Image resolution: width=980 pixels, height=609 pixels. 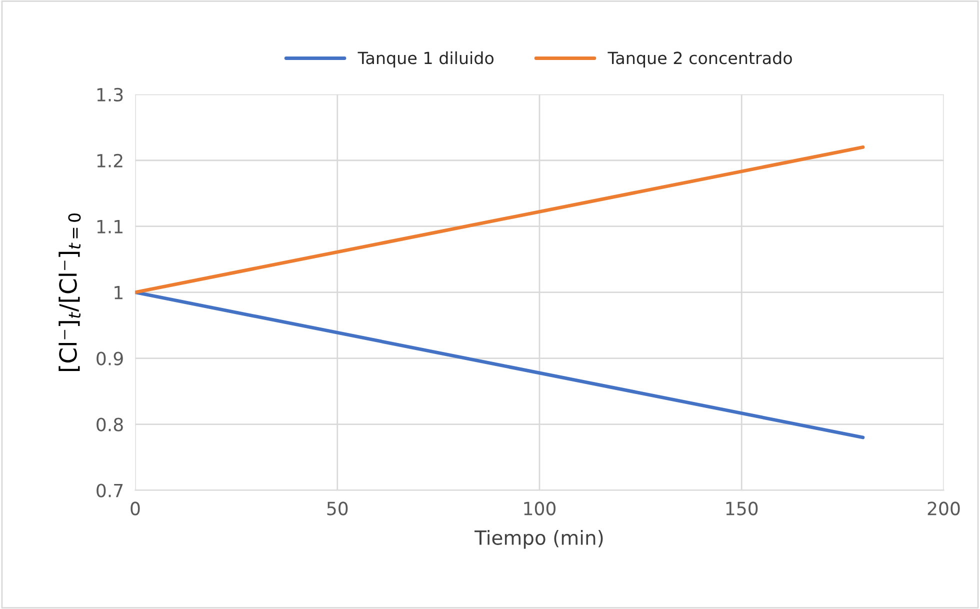 I want to click on x-tick-label: 150, so click(x=742, y=509).